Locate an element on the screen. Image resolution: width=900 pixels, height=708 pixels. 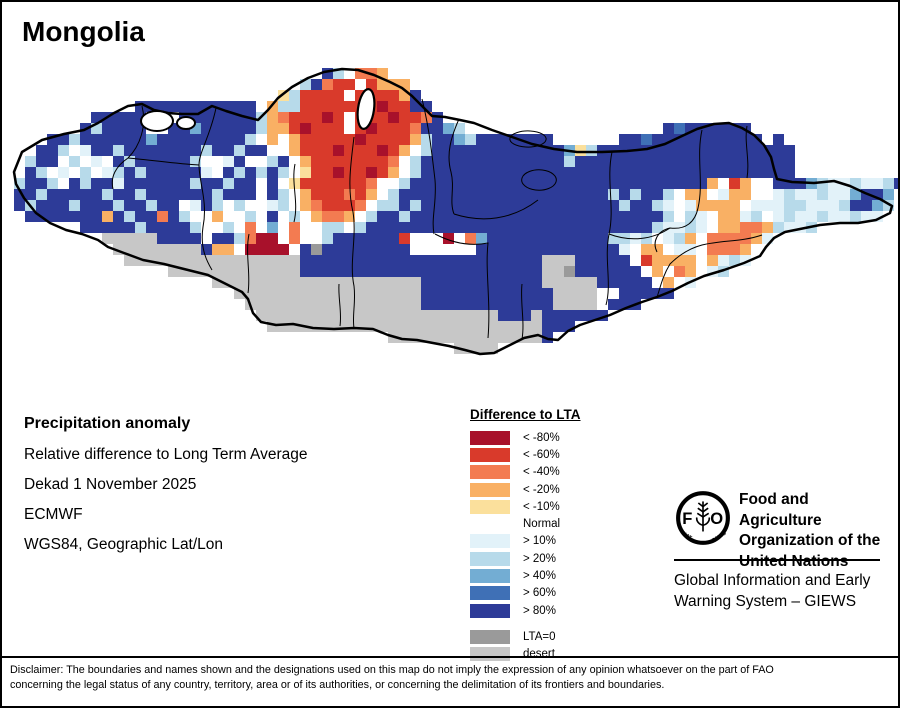
page-title: Mongolia is located at coordinates (83, 31).